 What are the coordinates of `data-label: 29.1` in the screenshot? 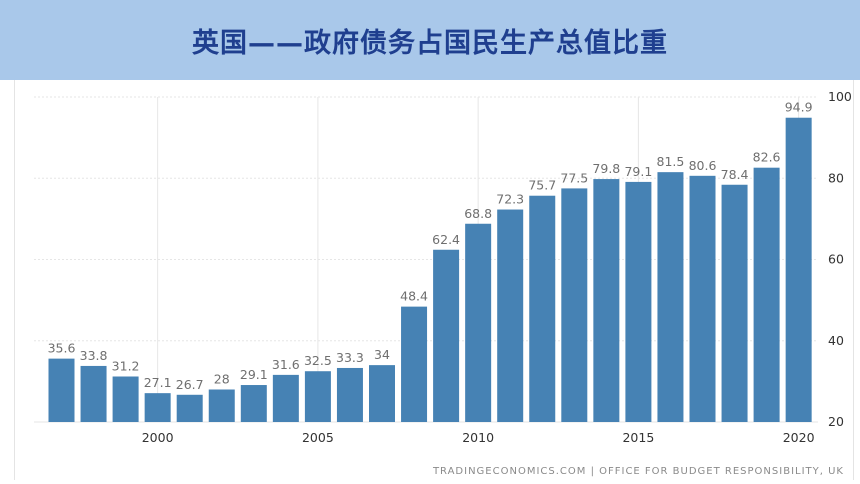 It's located at (254, 374).